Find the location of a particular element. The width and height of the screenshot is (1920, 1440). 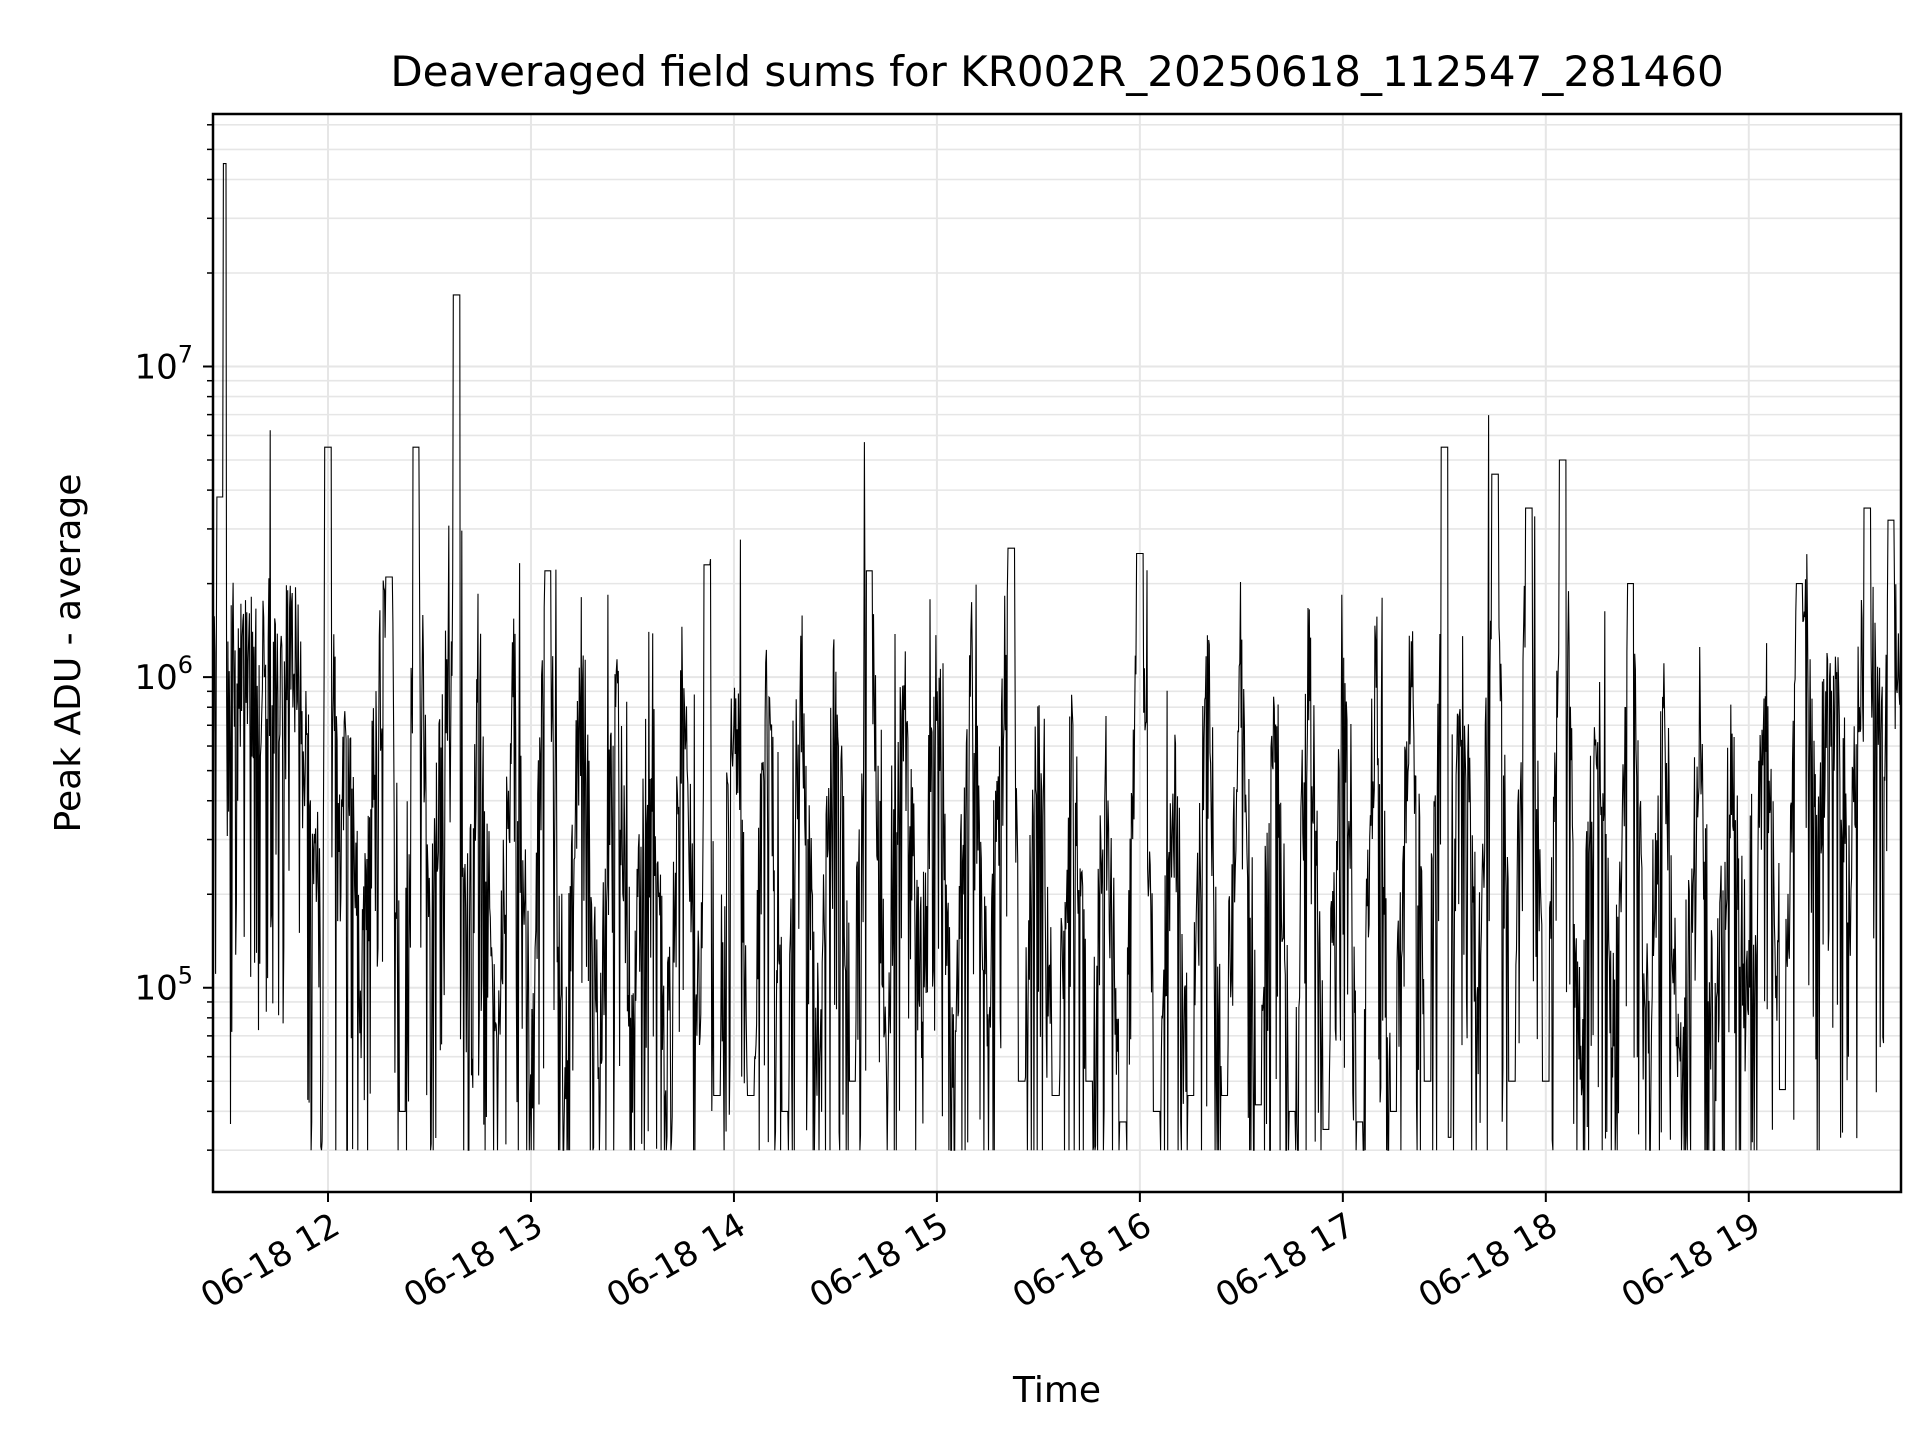

x-axis-label: Time is located at coordinates (1056, 1390).